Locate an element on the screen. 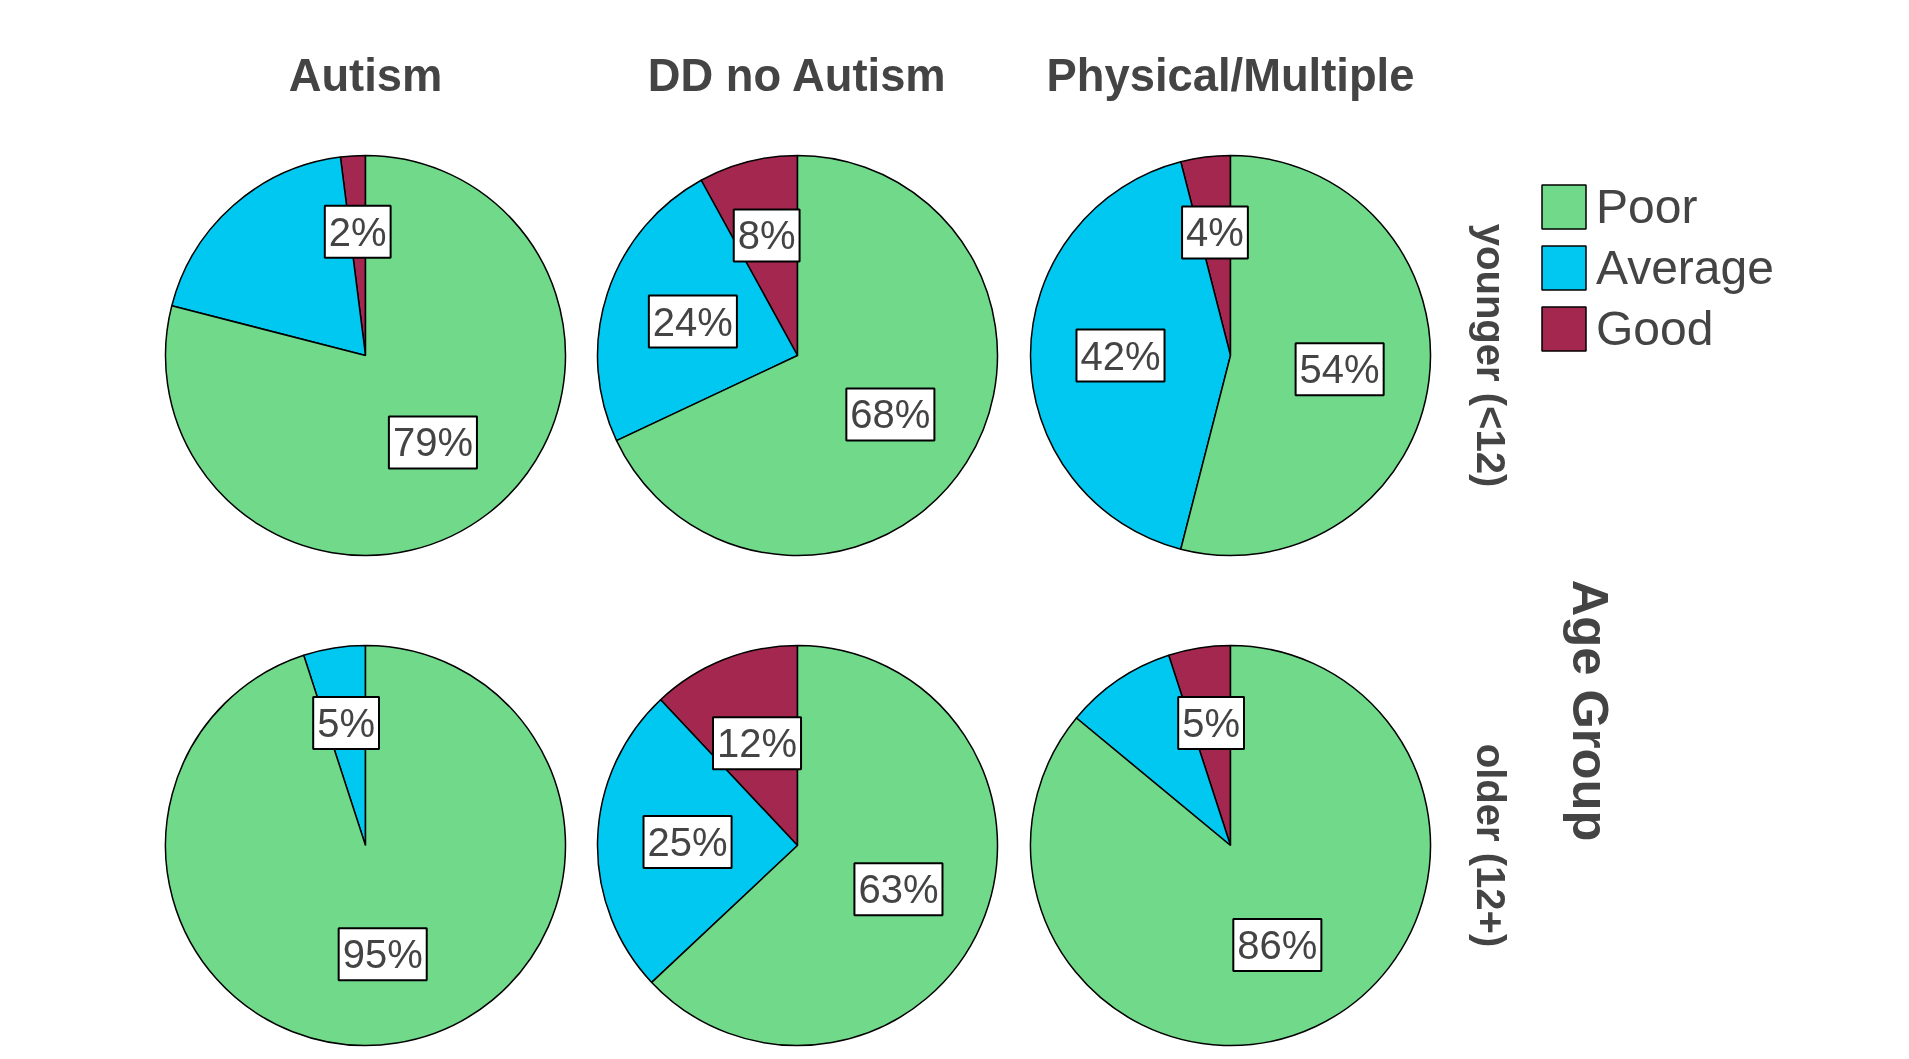 This screenshot has width=1909, height=1059. data-label: 24% is located at coordinates (692, 321).